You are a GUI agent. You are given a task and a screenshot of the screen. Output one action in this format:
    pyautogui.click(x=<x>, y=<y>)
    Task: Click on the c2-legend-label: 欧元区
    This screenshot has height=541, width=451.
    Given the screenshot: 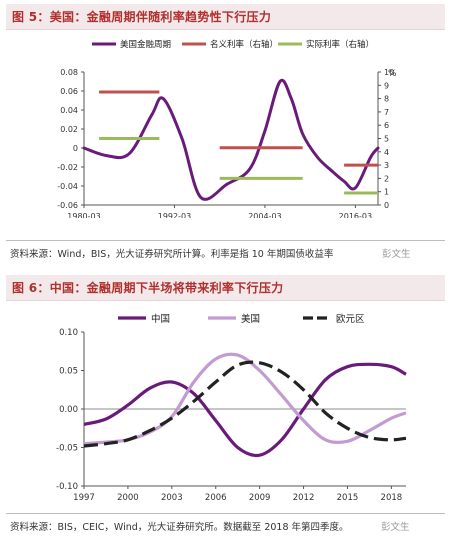 What is the action you would take?
    pyautogui.click(x=350, y=319)
    